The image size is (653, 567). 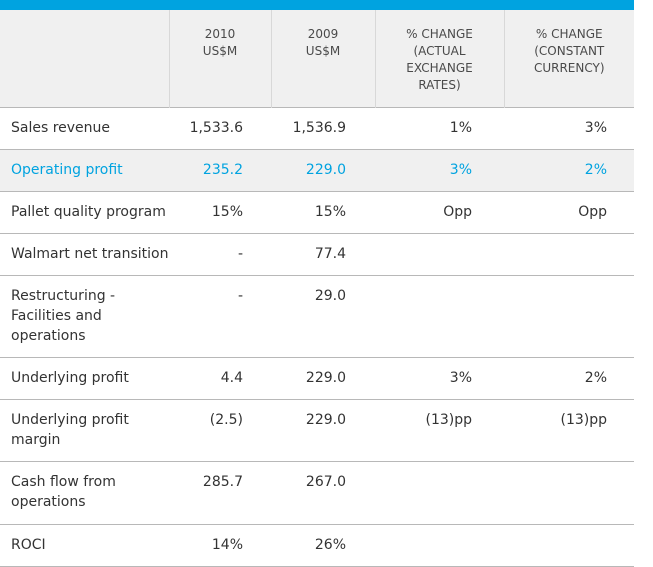 I want to click on row-label: Underlying profit, so click(x=70, y=377).